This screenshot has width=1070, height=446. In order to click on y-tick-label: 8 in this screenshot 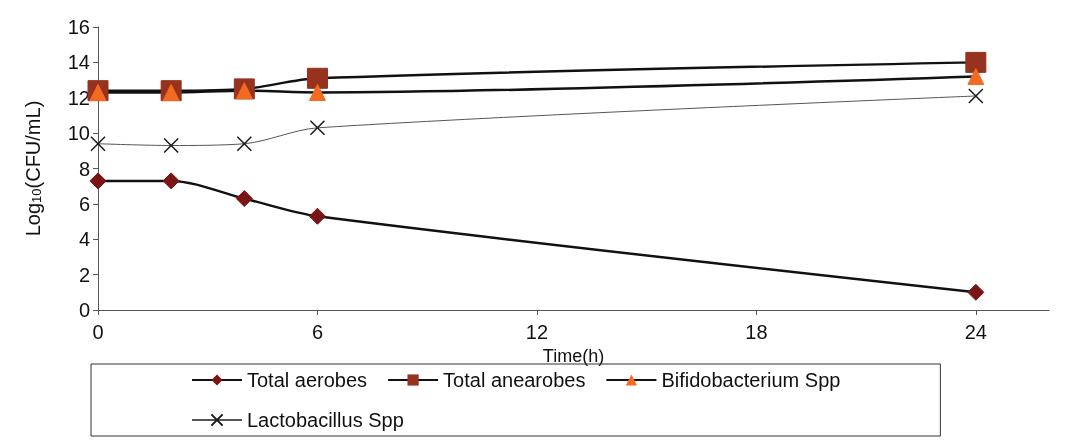, I will do `click(84, 168)`.